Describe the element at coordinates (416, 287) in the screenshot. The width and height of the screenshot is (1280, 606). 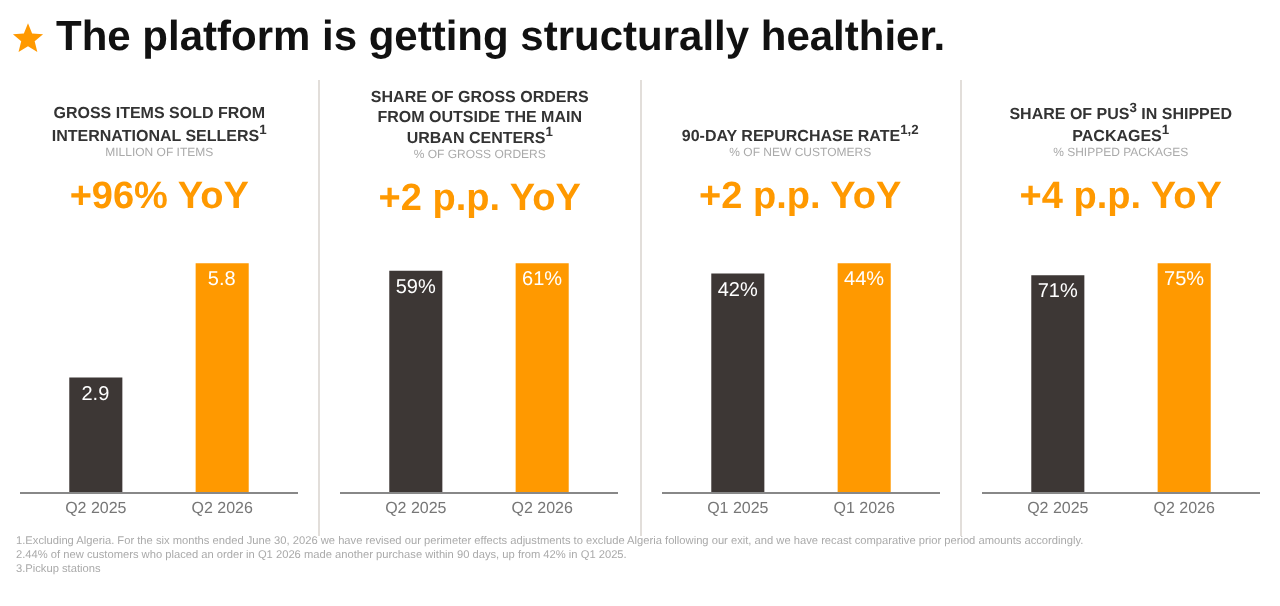
I see `data-label: 59%` at that location.